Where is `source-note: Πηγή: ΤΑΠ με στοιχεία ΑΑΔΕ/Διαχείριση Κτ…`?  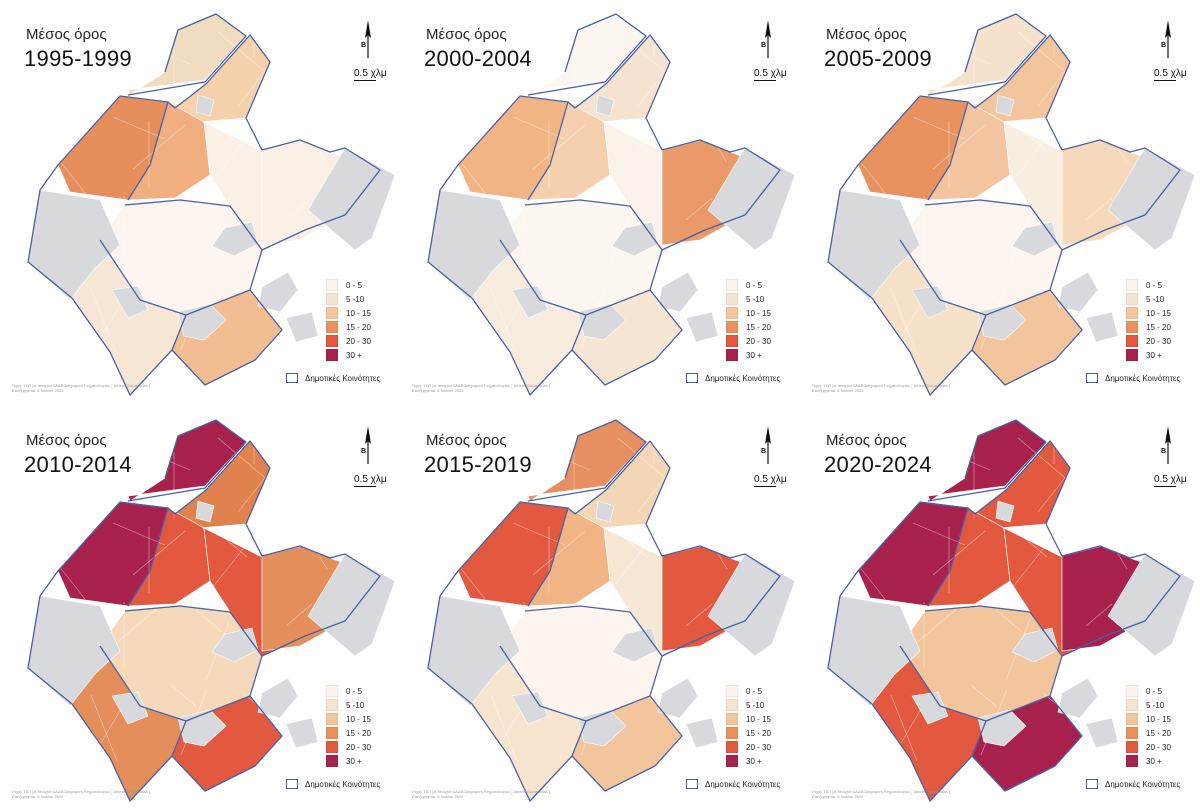
source-note: Πηγή: ΤΑΠ με στοιχεία ΑΑΔΕ/Διαχείριση Κτ… is located at coordinates (481, 388).